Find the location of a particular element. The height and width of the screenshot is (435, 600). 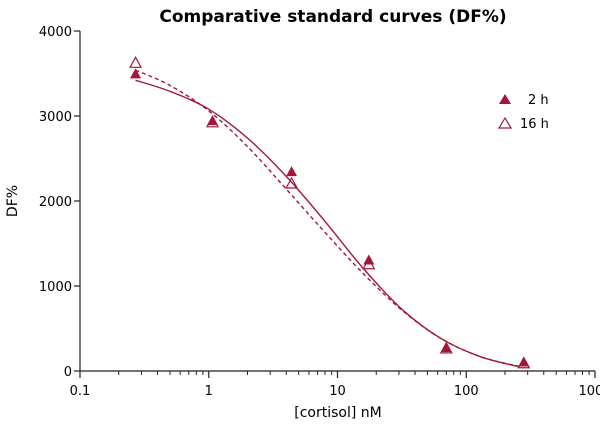

legend-label-2h: 2 h is located at coordinates (538, 100).